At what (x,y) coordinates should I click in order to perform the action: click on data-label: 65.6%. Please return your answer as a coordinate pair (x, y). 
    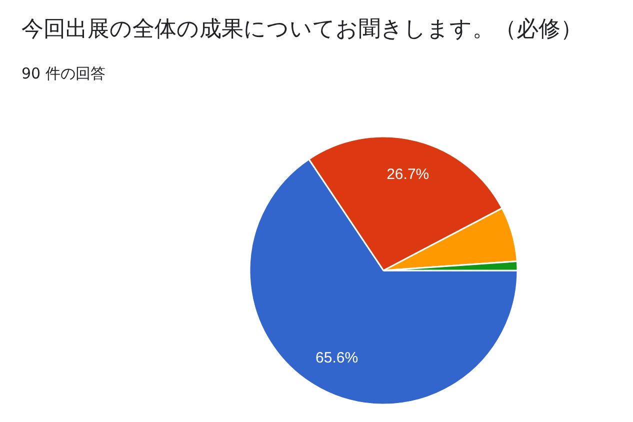
    Looking at the image, I should click on (337, 357).